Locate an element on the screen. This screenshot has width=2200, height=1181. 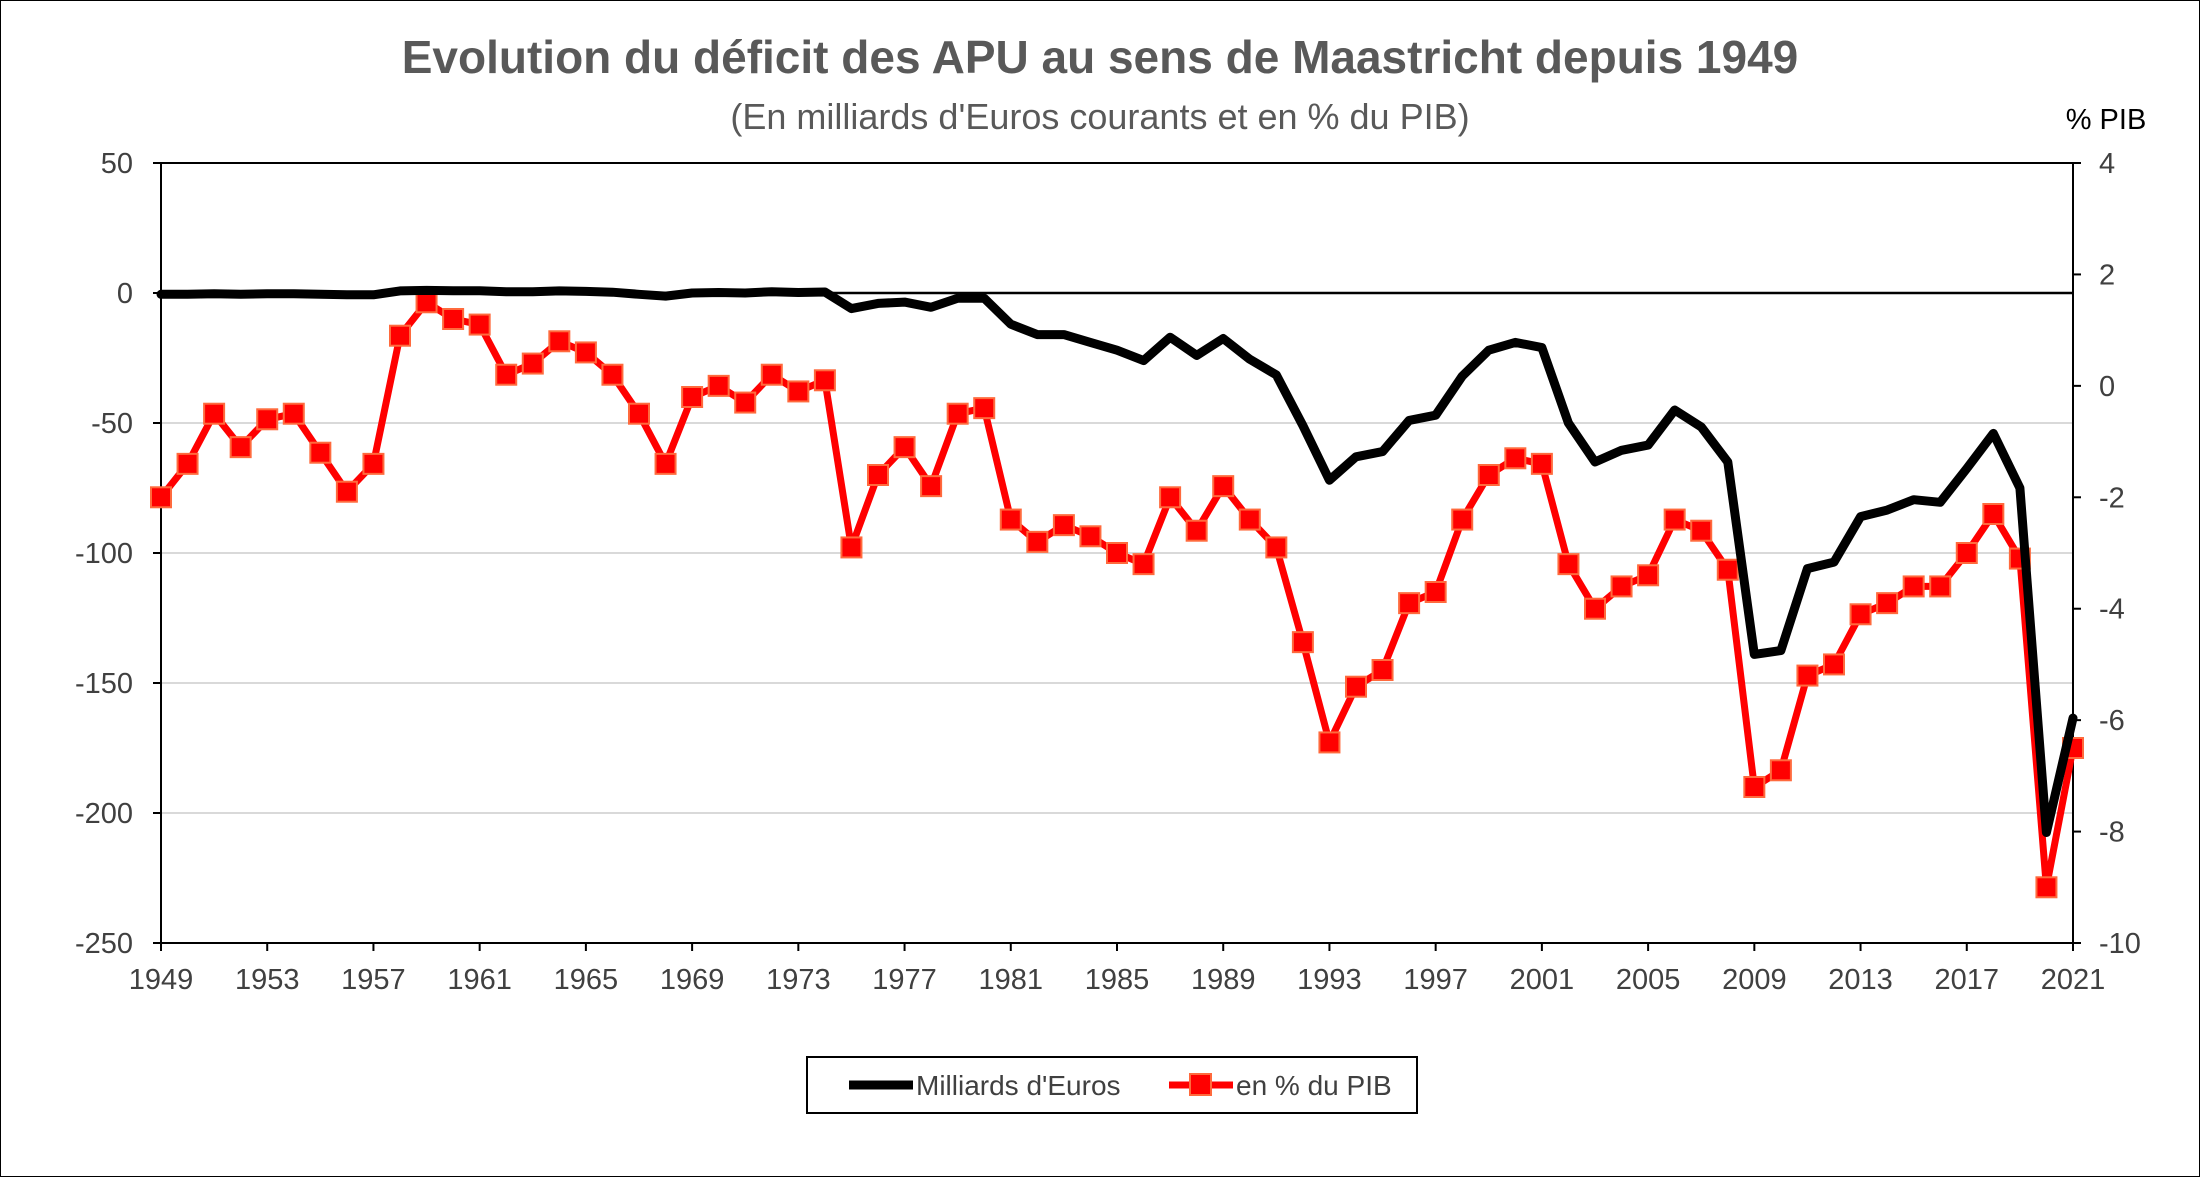
x-tick-label: 2021 is located at coordinates (2073, 980).